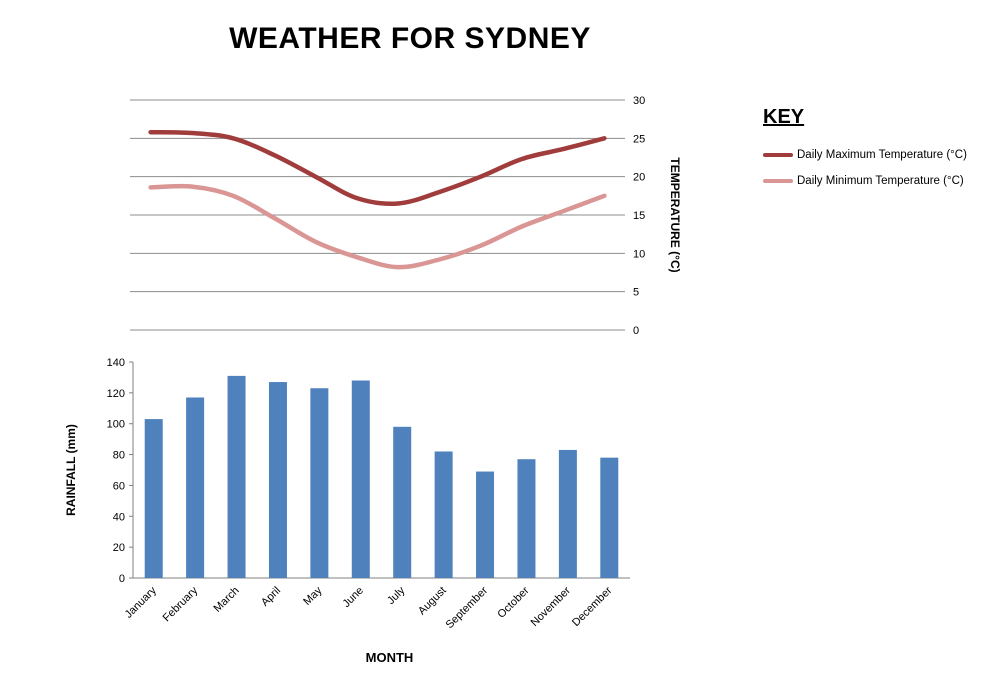 The height and width of the screenshot is (698, 1008). I want to click on temp-tick-label: 15, so click(639, 216).